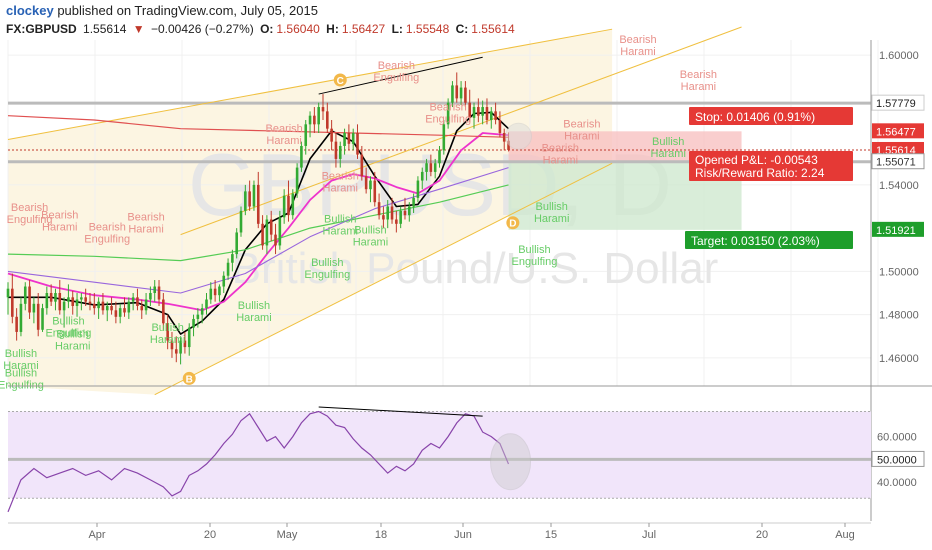  Describe the element at coordinates (30, 10) in the screenshot. I see `author-link: clockey` at that location.